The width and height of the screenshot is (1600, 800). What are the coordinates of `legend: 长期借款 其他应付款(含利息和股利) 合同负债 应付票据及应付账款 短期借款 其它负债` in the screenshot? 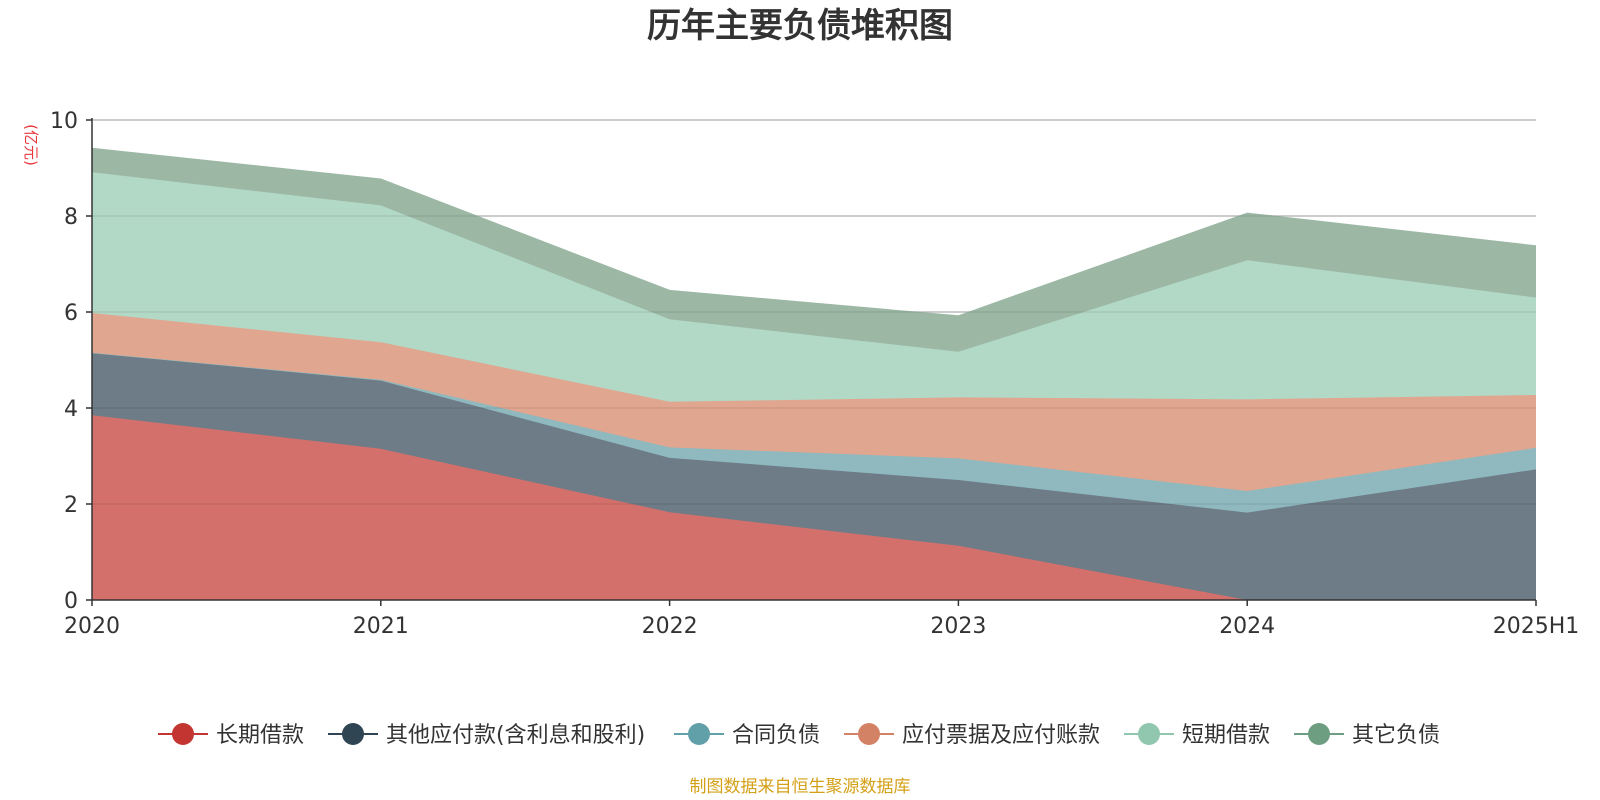 It's located at (799, 735).